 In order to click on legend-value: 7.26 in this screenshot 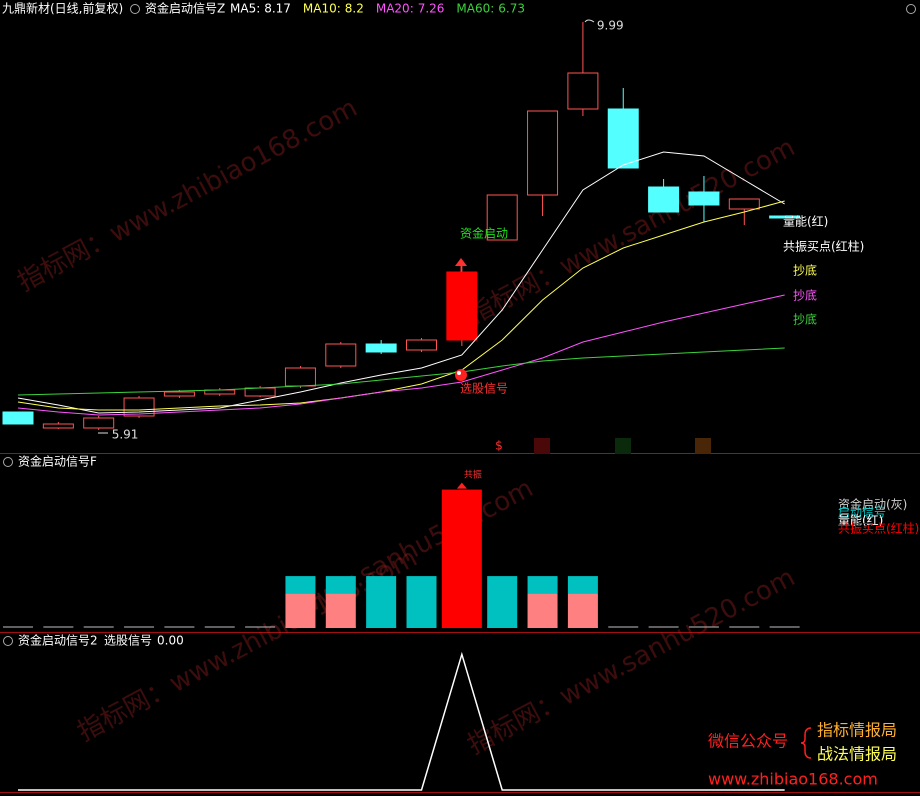, I will do `click(431, 9)`.